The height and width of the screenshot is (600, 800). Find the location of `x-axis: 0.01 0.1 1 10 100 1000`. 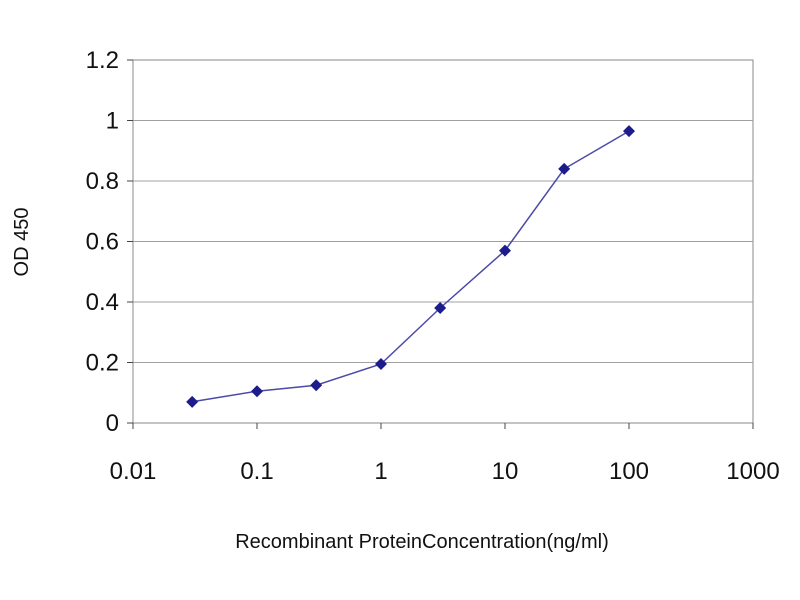

x-axis: 0.01 0.1 1 10 100 1000 is located at coordinates (445, 454).